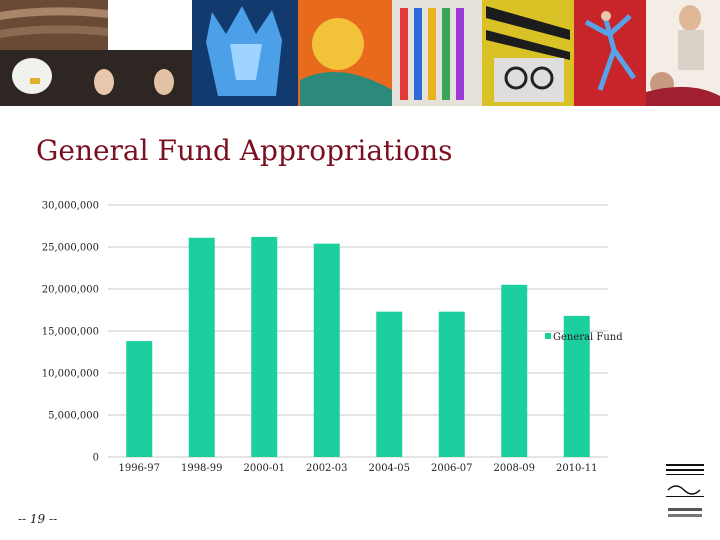 The height and width of the screenshot is (540, 720). What do you see at coordinates (70, 374) in the screenshot?
I see `y-tick-label: 10,000,000` at bounding box center [70, 374].